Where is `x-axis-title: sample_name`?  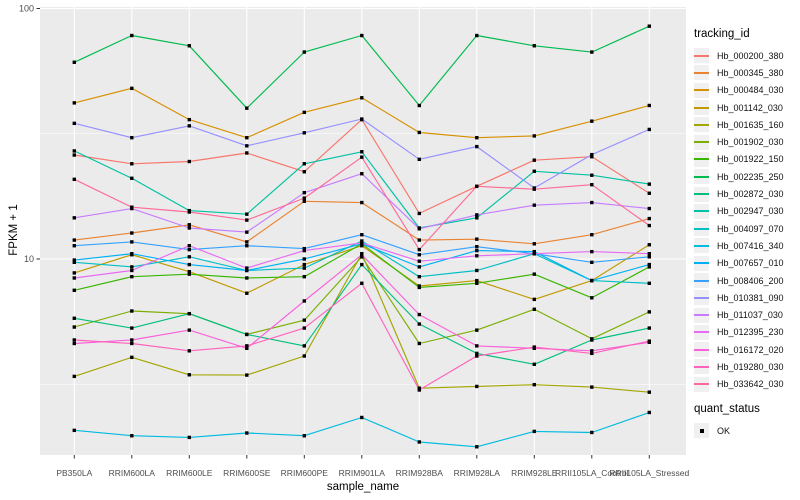 x-axis-title: sample_name is located at coordinates (363, 487).